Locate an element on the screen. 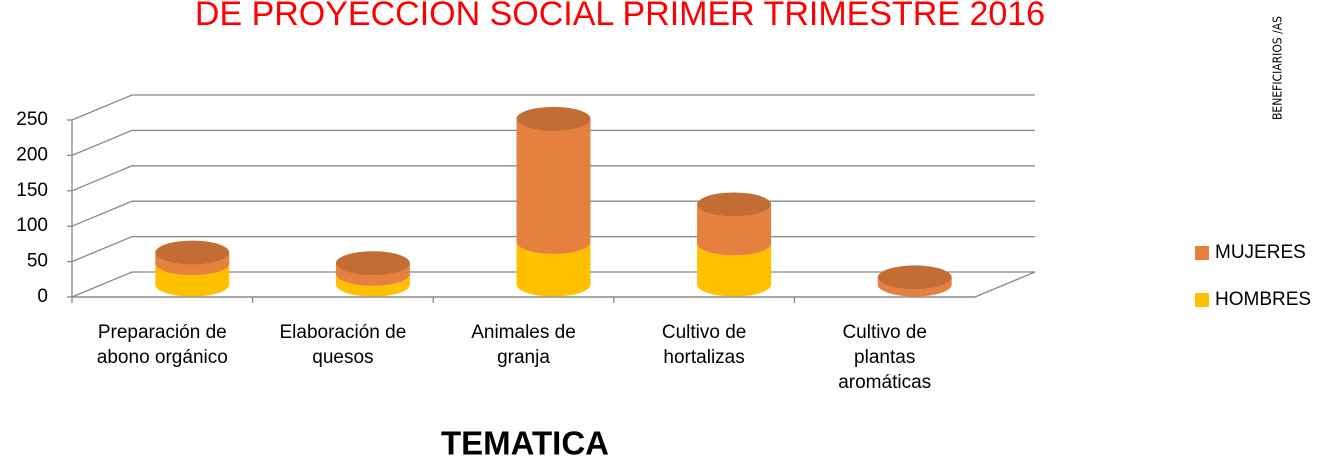 The height and width of the screenshot is (467, 1332). x-tick-label: Cultivo de plantas aromáticas is located at coordinates (885, 357).